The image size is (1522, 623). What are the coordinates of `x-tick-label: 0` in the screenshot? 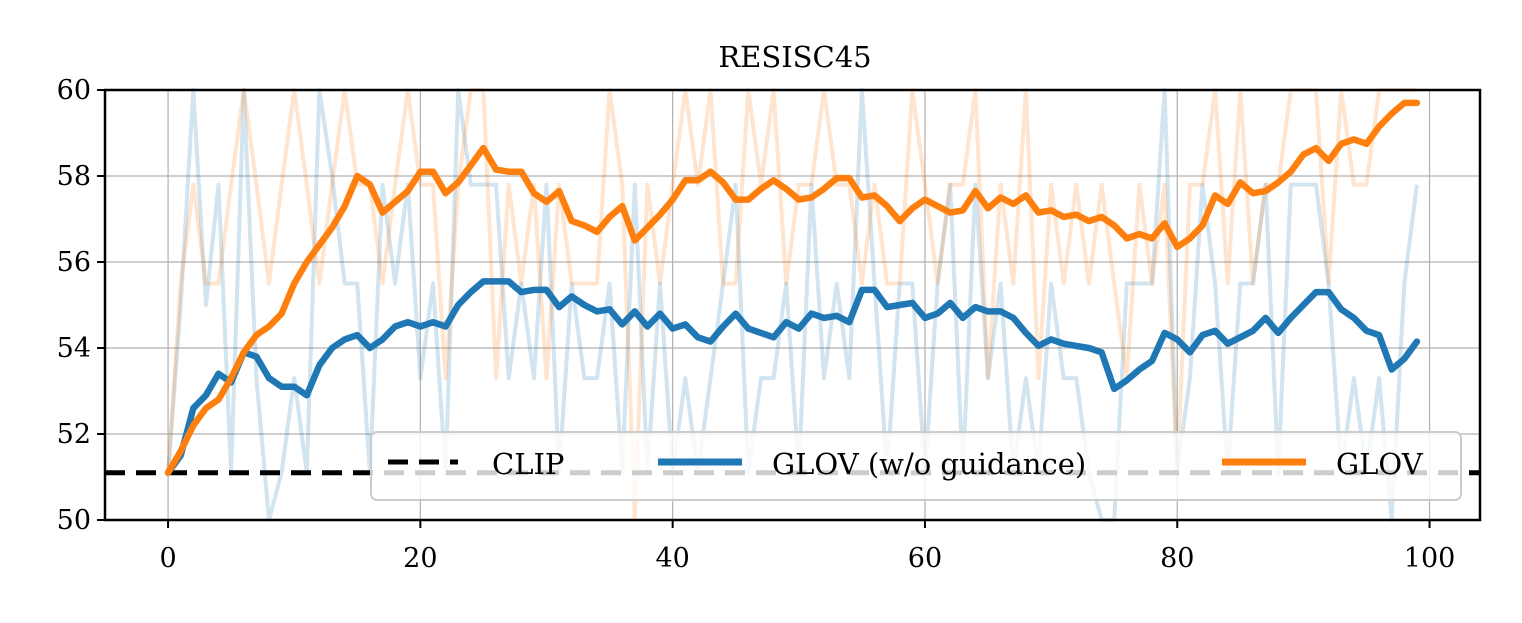 It's located at (167, 558).